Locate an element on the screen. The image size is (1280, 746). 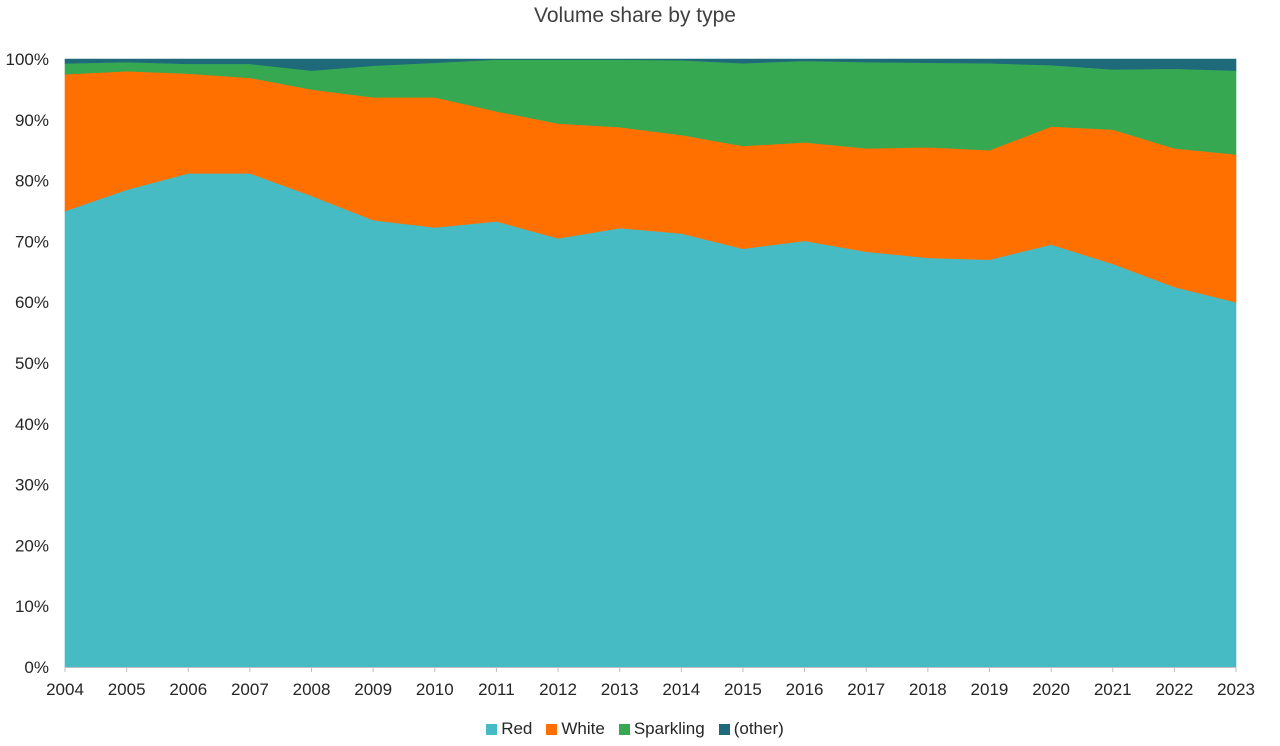
x-tick-label: 2008 is located at coordinates (312, 689).